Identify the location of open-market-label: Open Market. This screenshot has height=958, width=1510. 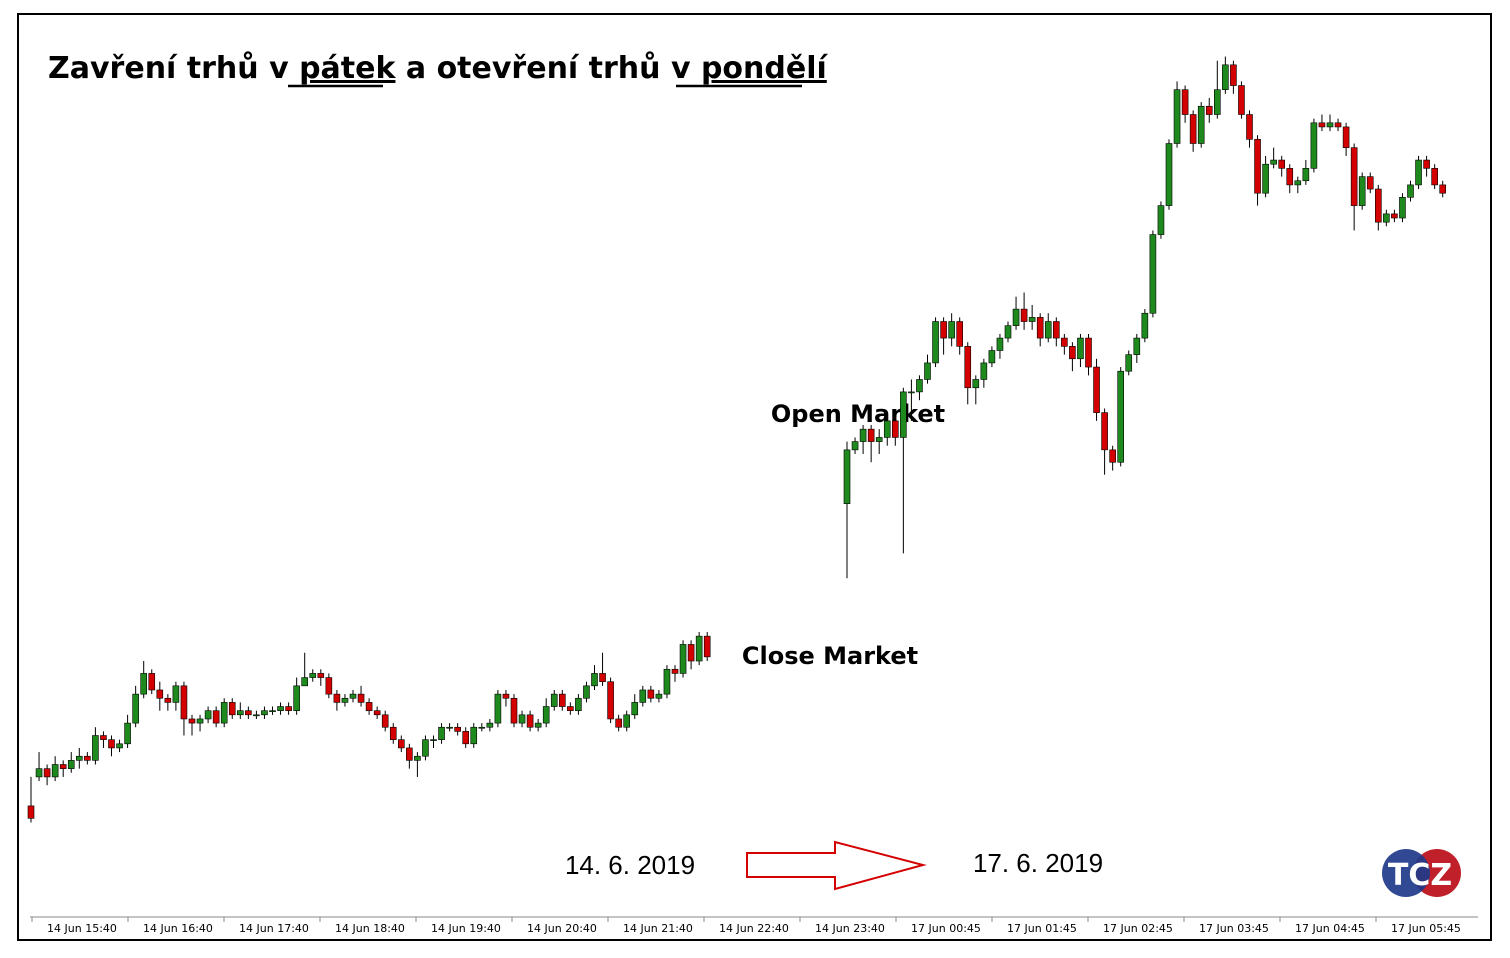
(858, 414).